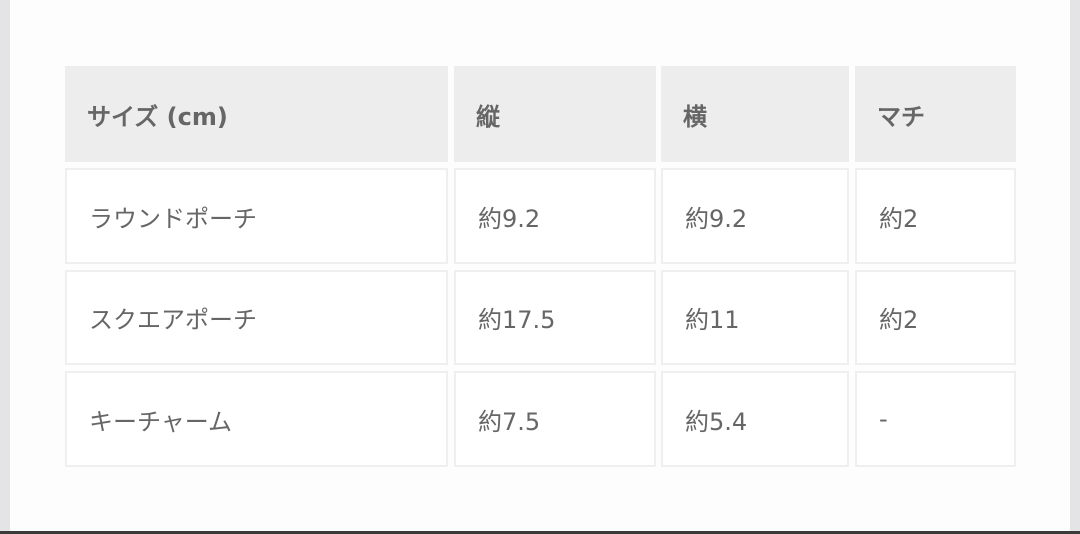 This screenshot has height=534, width=1080. What do you see at coordinates (755, 114) in the screenshot?
I see `header-cell-width: 横` at bounding box center [755, 114].